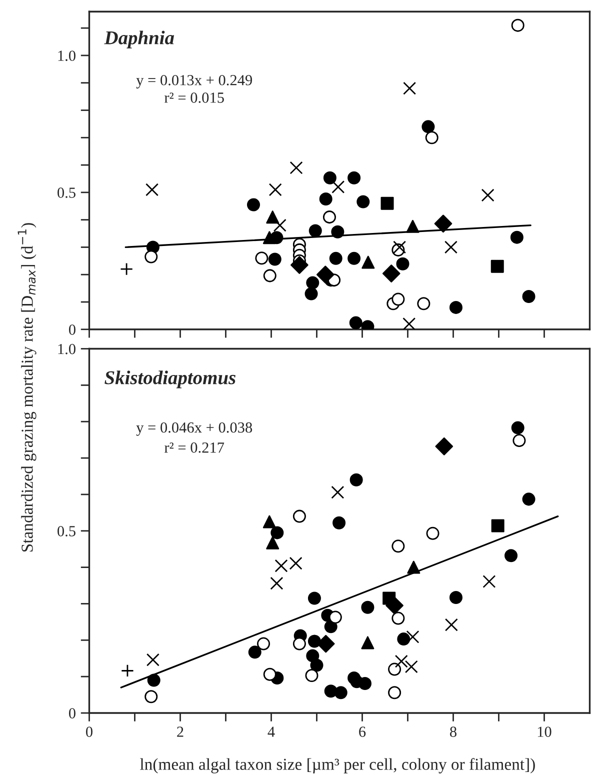 The width and height of the screenshot is (603, 775). I want to click on x-tick-label: 4, so click(271, 731).